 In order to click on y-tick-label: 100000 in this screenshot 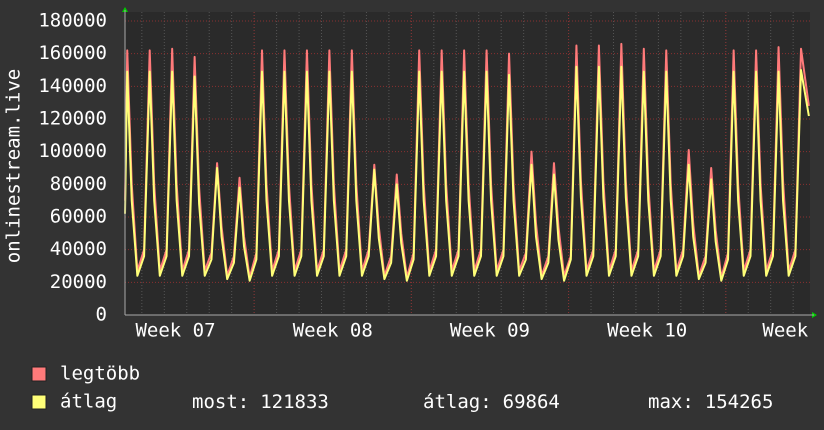, I will do `click(72, 151)`.